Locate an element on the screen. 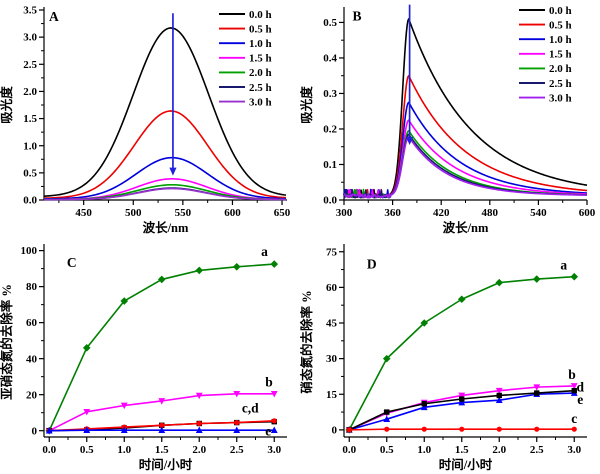 The height and width of the screenshot is (474, 600). svg-text: 0.3 is located at coordinates (330, 94).